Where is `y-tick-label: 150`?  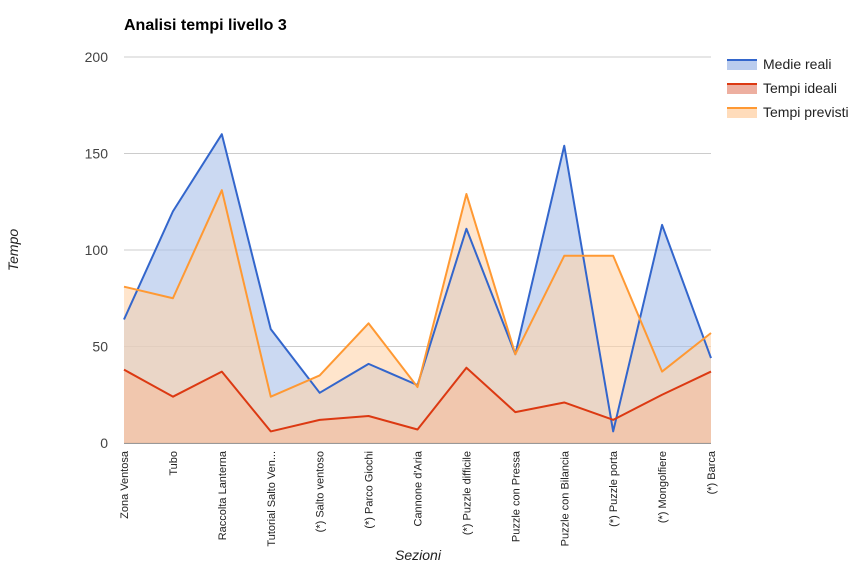
y-tick-label: 150 is located at coordinates (97, 154).